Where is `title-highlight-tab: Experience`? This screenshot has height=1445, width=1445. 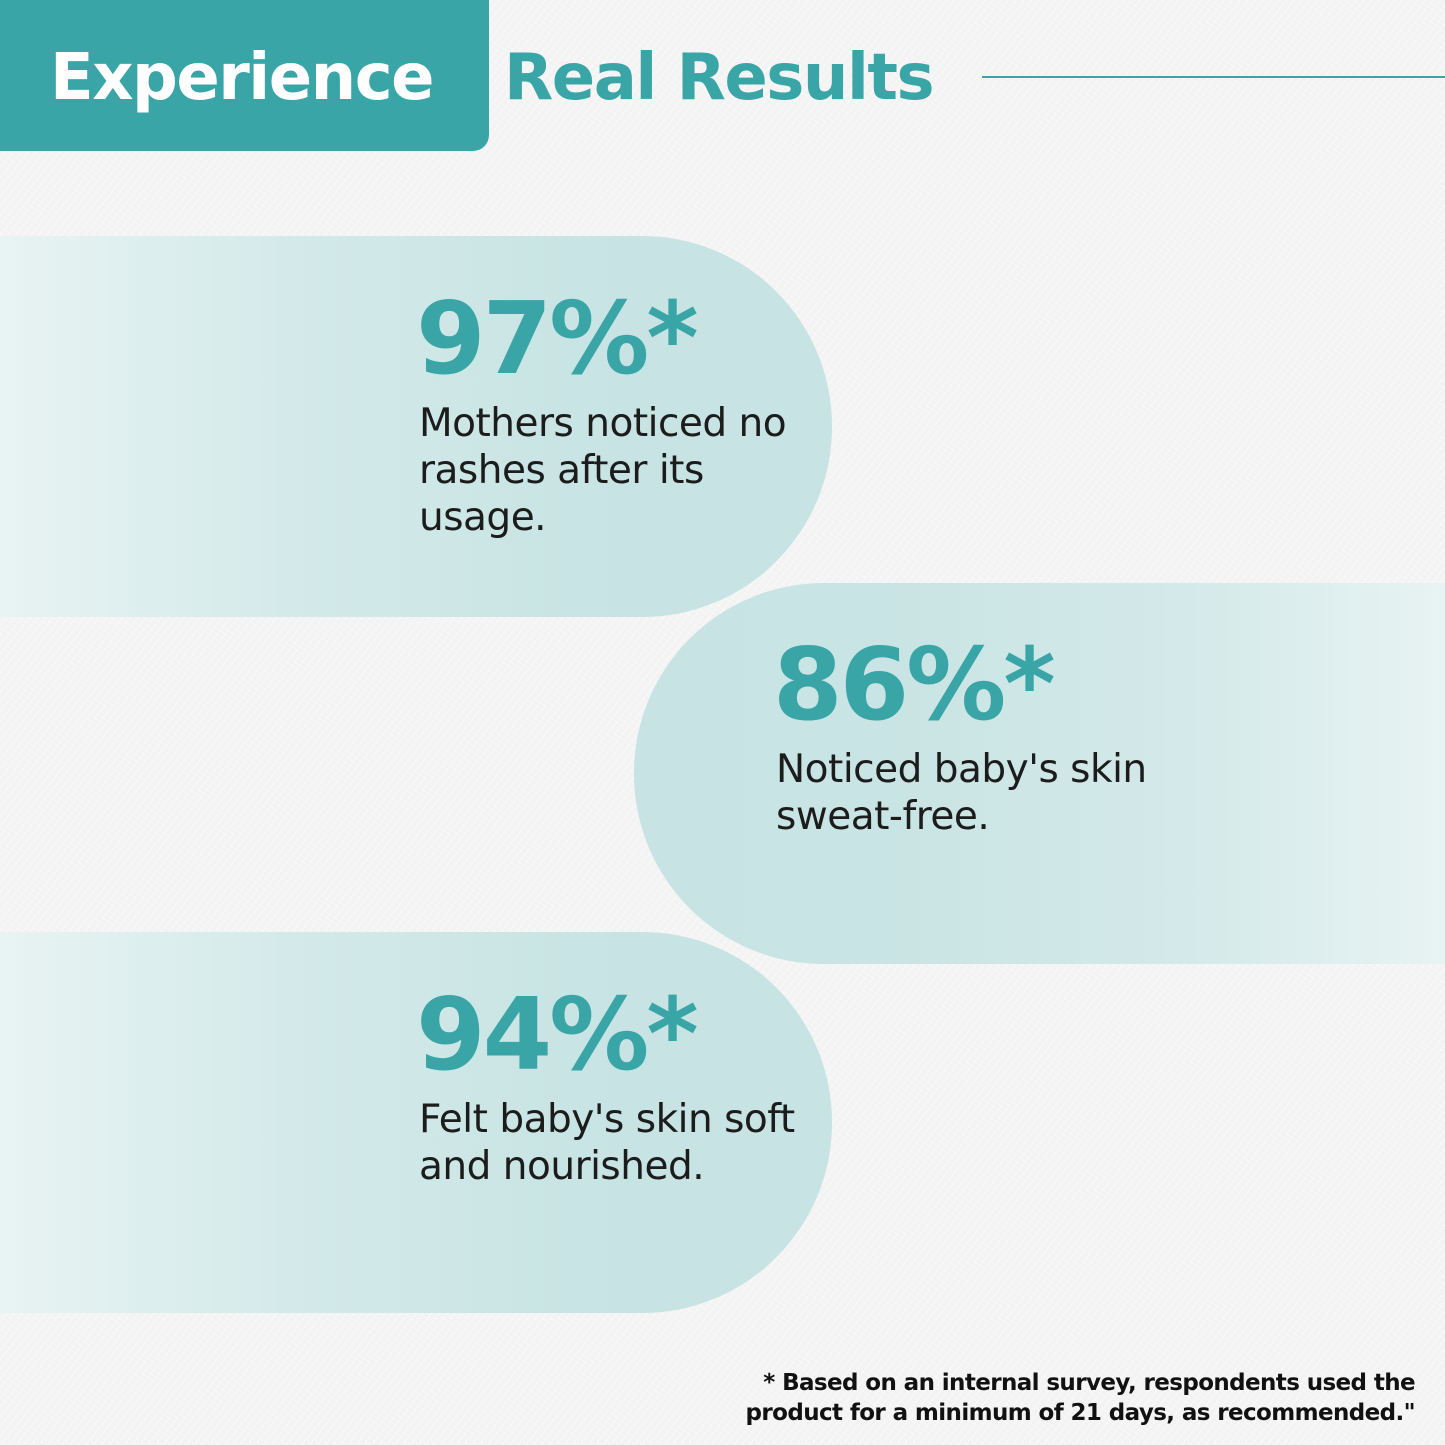 title-highlight-tab: Experience is located at coordinates (244, 75).